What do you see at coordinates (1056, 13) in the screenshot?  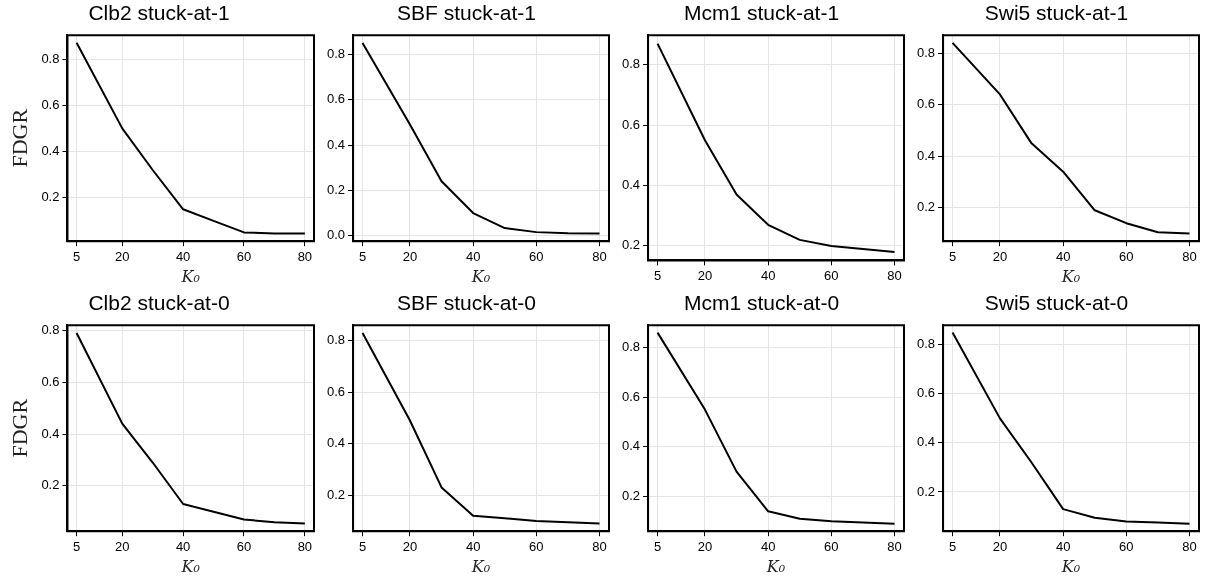 I see `chart-title: Swi5 stuck-at-1` at bounding box center [1056, 13].